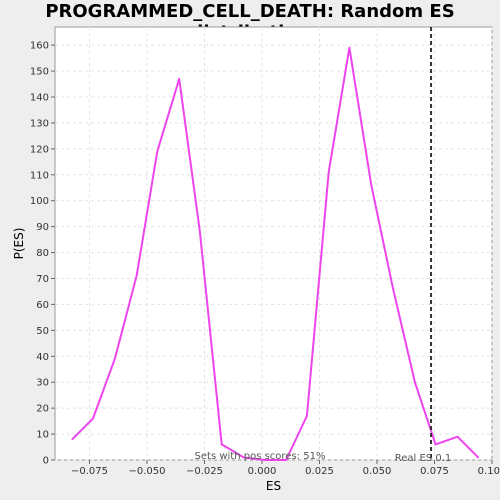 This screenshot has width=500, height=500. I want to click on y-tick-label: 50, so click(42, 331).